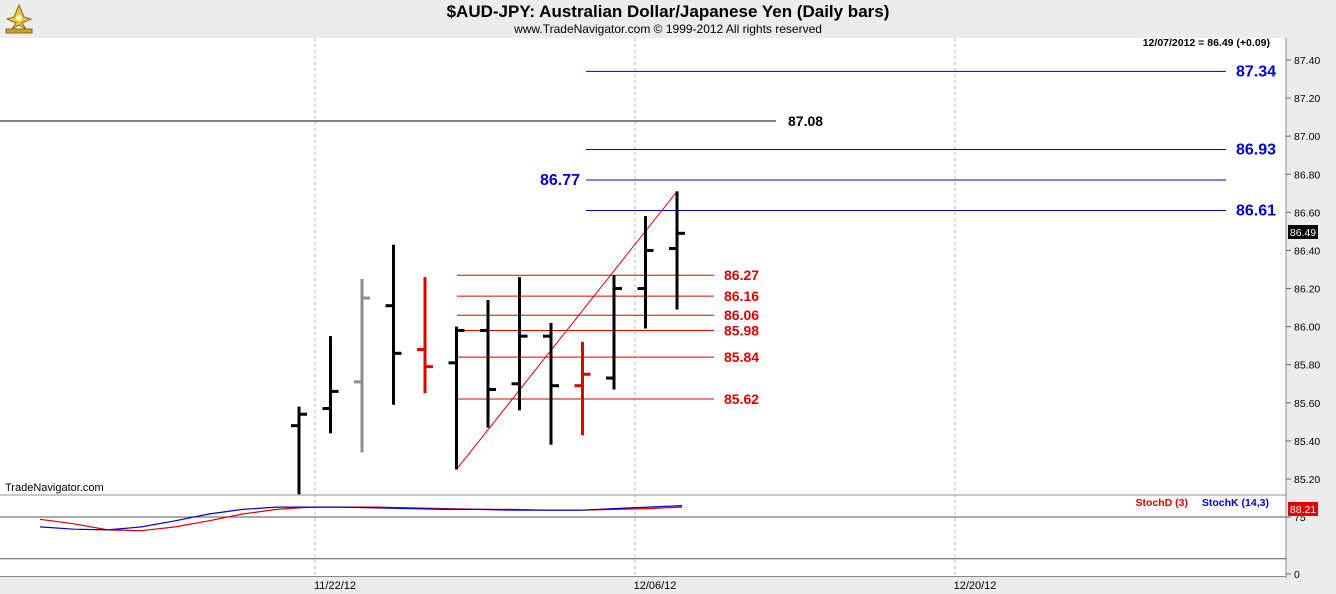  What do you see at coordinates (1307, 366) in the screenshot?
I see `y-tick-label: 85.80` at bounding box center [1307, 366].